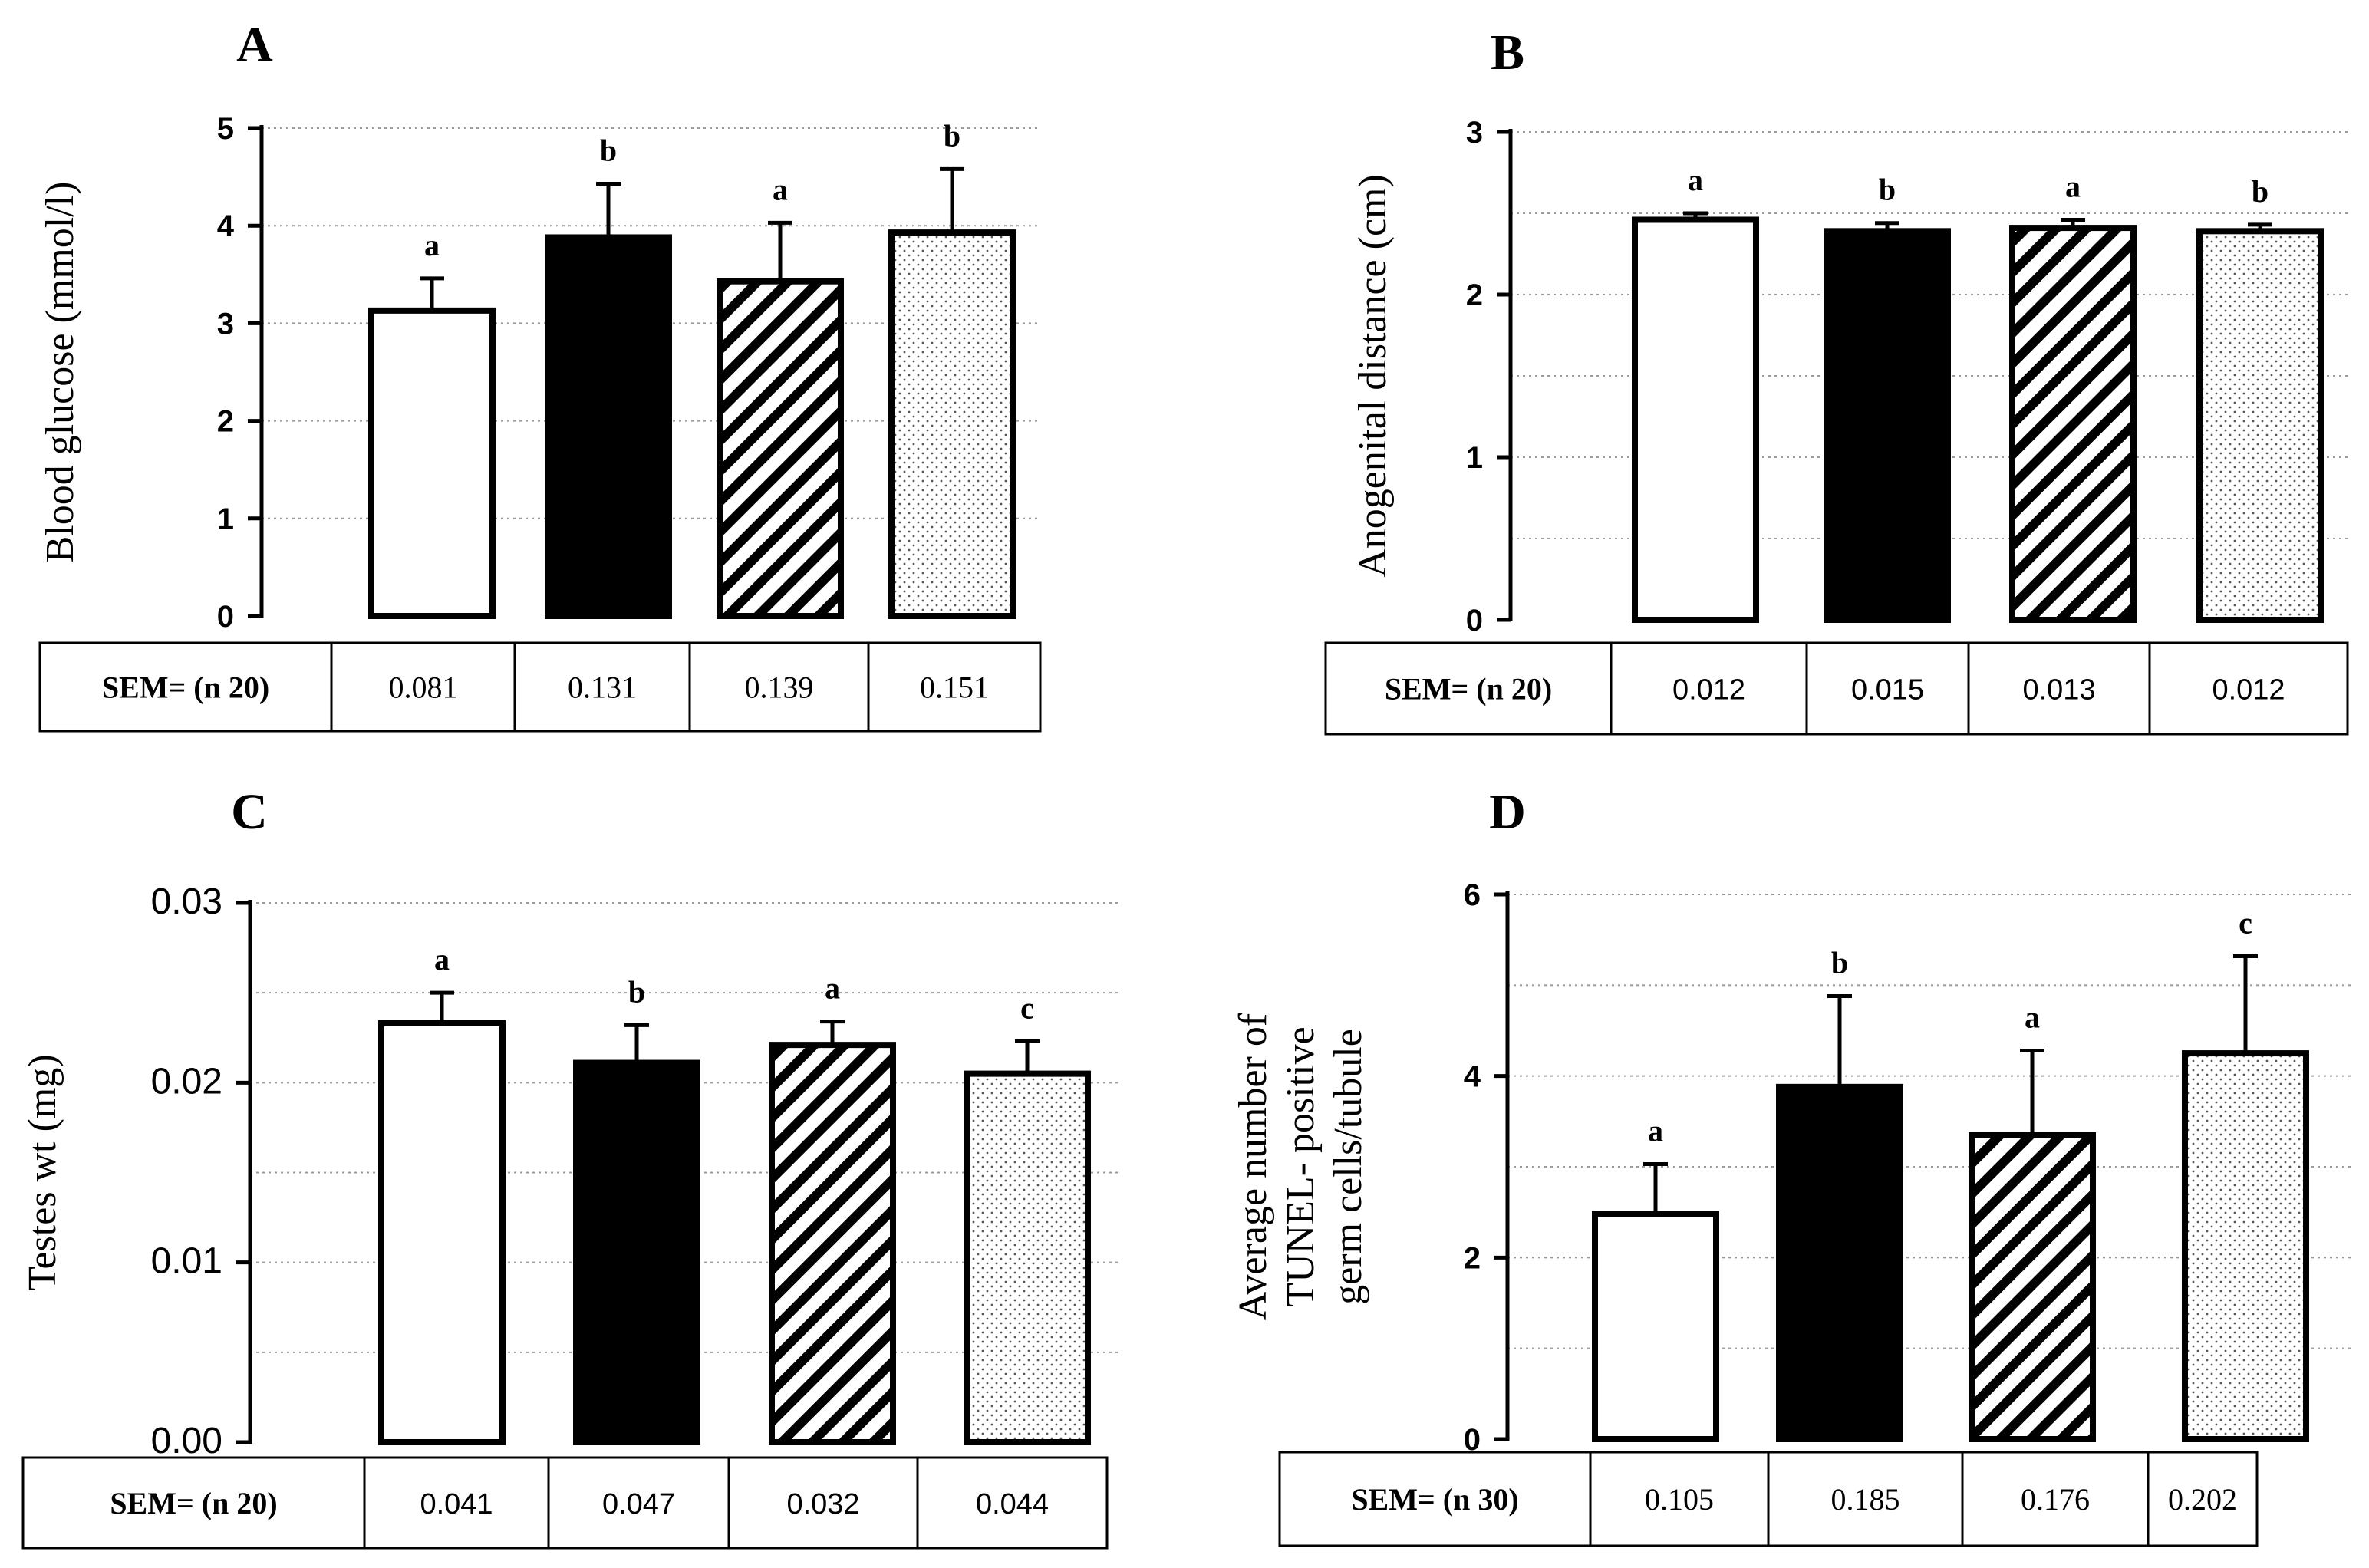 The image size is (2369, 1568). What do you see at coordinates (1348, 1167) in the screenshot?
I see `y-axis-label: germ cells/tubule` at bounding box center [1348, 1167].